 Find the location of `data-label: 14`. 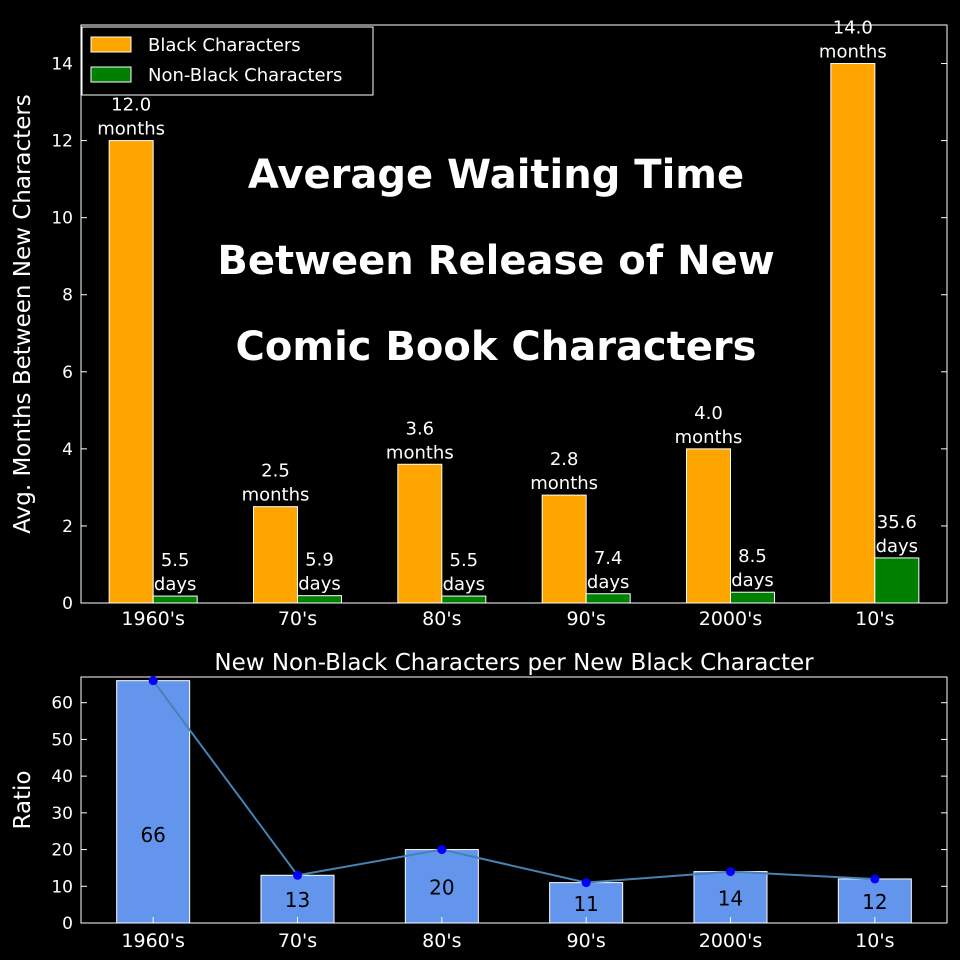

data-label: 14 is located at coordinates (730, 898).